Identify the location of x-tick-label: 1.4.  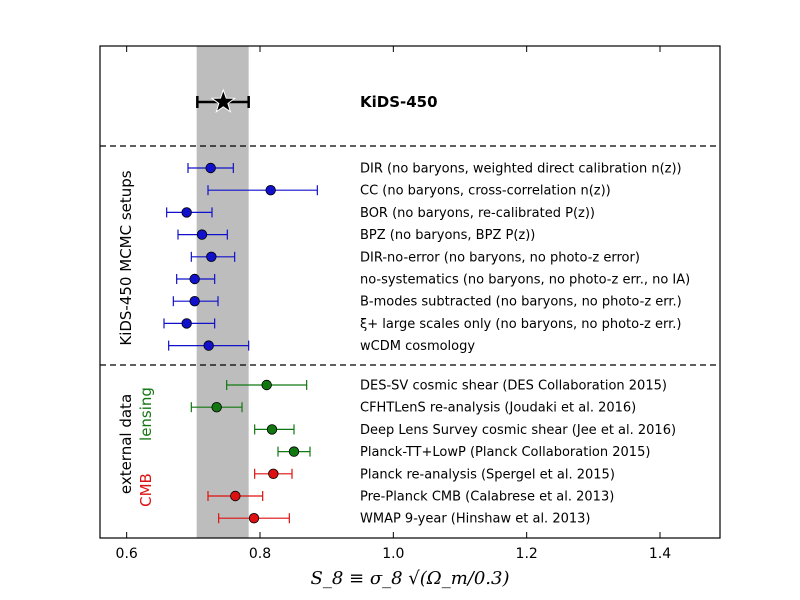
(660, 554).